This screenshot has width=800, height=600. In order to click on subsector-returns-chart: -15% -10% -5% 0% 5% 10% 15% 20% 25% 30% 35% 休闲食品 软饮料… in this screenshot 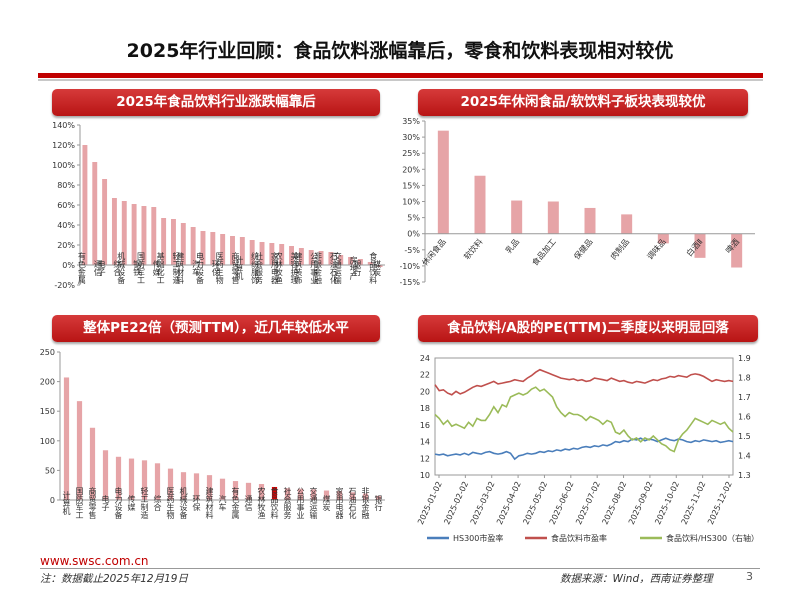, I will do `click(577, 202)`.